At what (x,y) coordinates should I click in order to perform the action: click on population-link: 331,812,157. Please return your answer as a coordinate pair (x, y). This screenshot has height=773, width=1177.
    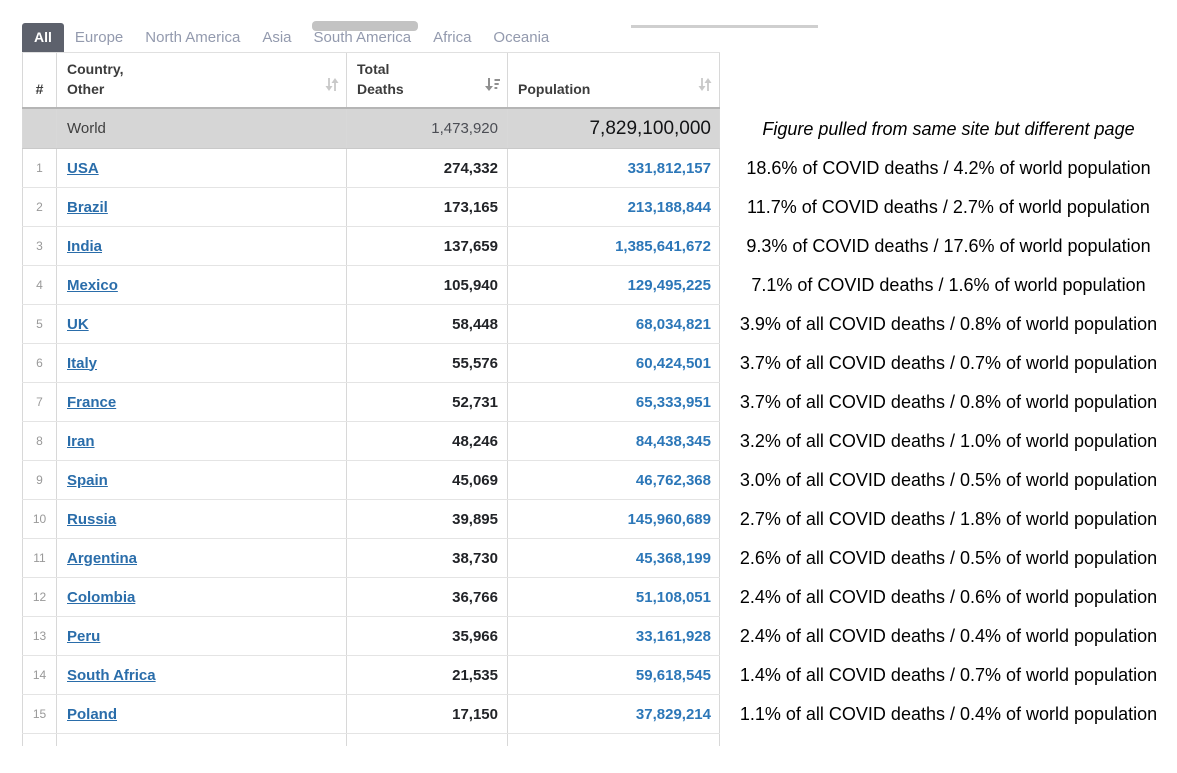
    Looking at the image, I should click on (669, 168).